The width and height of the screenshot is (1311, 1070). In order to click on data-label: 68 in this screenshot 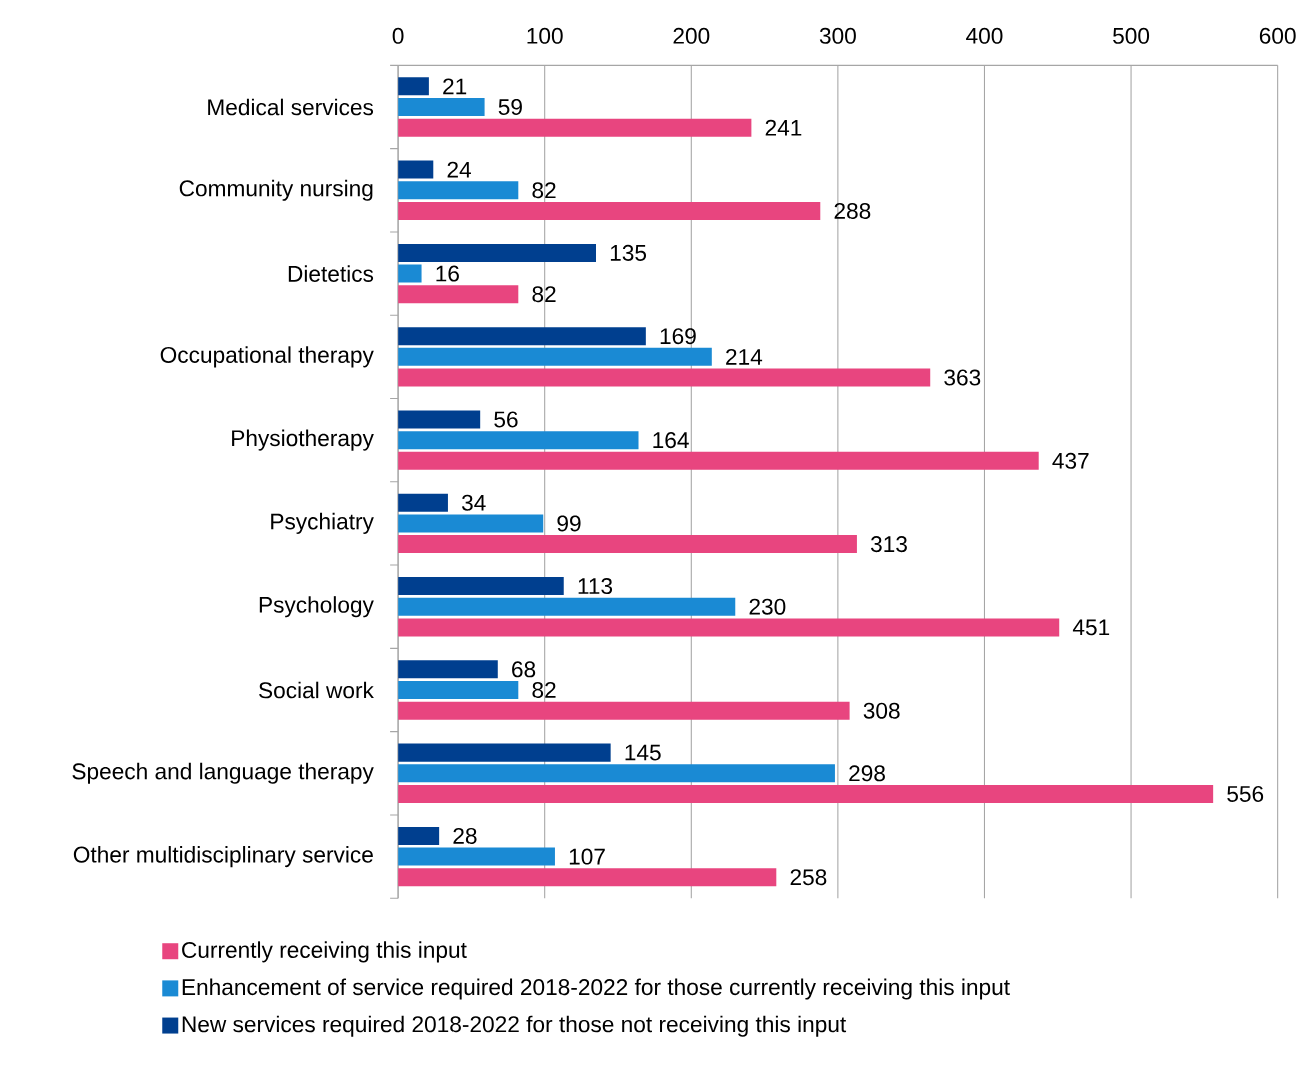, I will do `click(524, 669)`.